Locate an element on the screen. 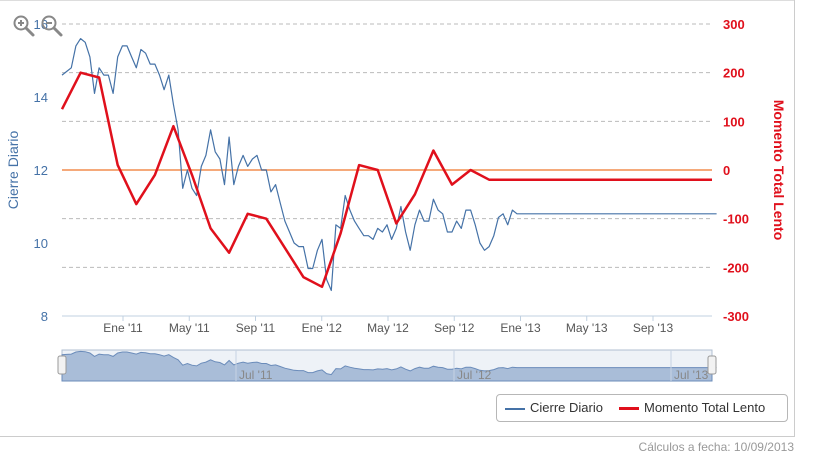 Image resolution: width=818 pixels, height=464 pixels. legend-label-momento-total-lento: Momento Total Lento is located at coordinates (705, 407).